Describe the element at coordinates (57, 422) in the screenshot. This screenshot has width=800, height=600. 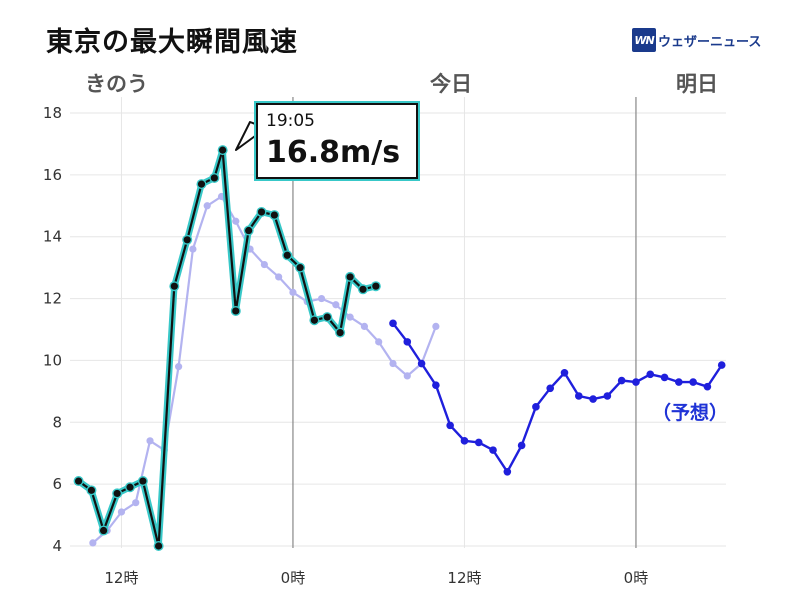
I see `y-tick-label: 8` at that location.